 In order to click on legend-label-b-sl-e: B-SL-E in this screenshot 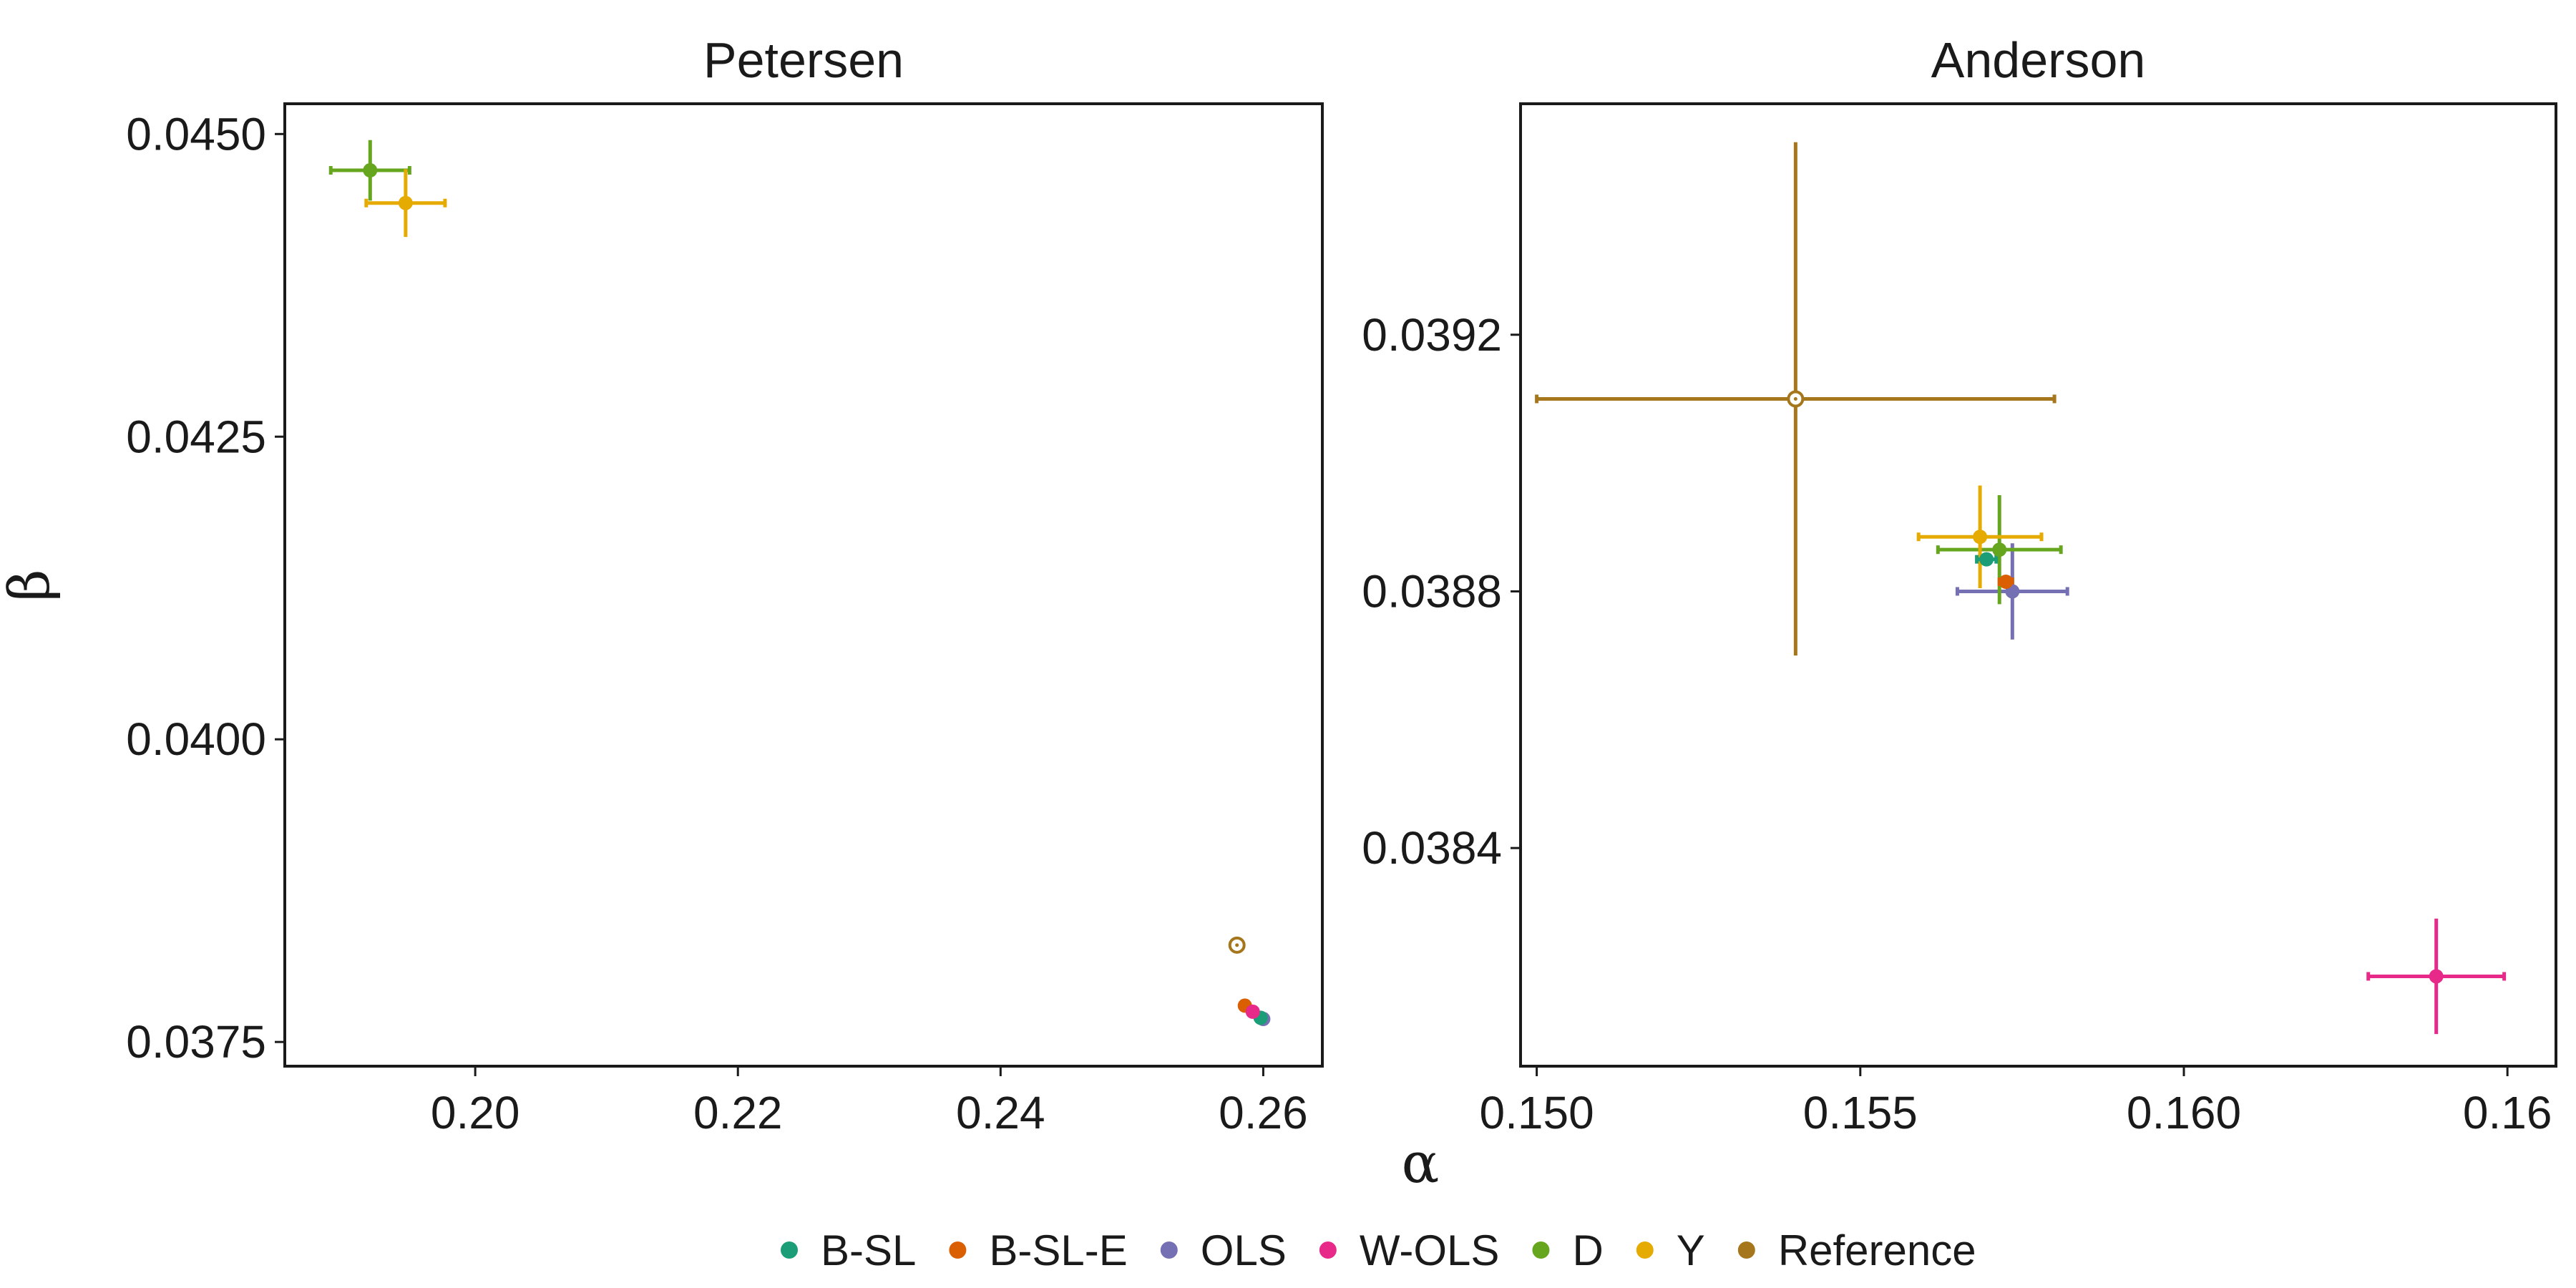, I will do `click(1058, 1250)`.